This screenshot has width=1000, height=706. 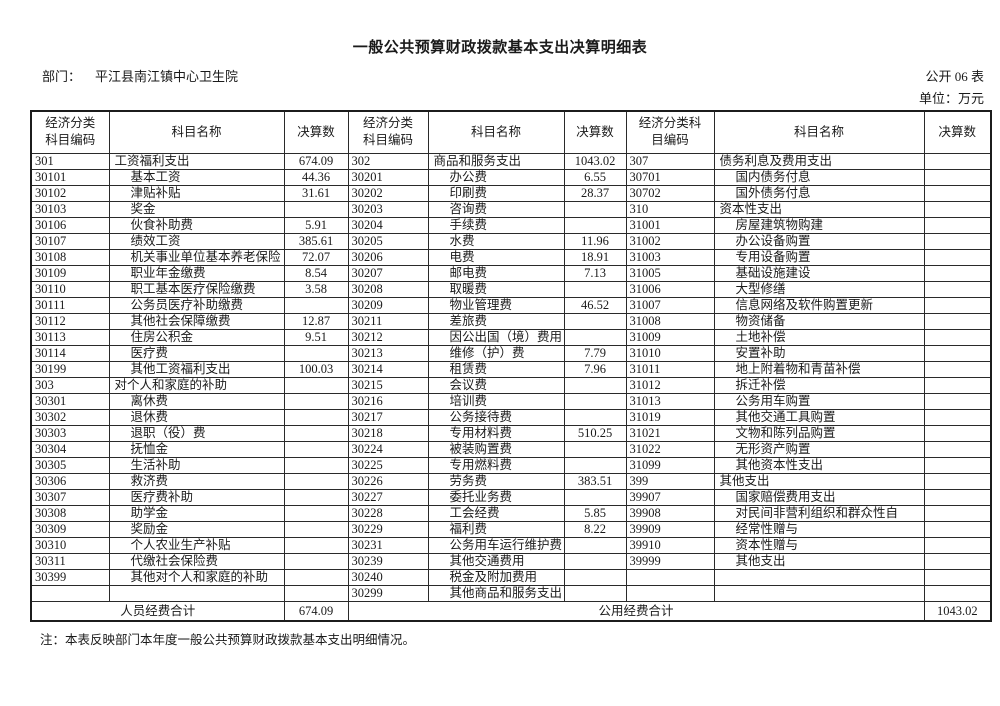 I want to click on code-cell: 30240, so click(x=388, y=577).